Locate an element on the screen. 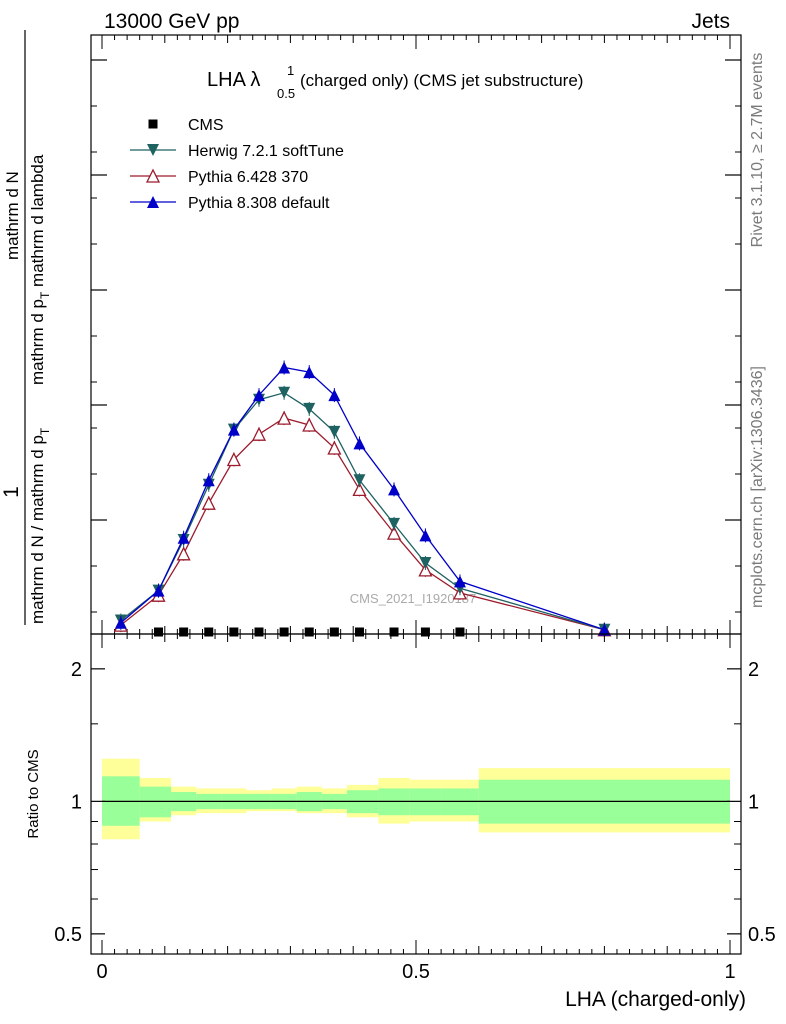  ylabel-top-a: mathrm d is located at coordinates (12, 224).